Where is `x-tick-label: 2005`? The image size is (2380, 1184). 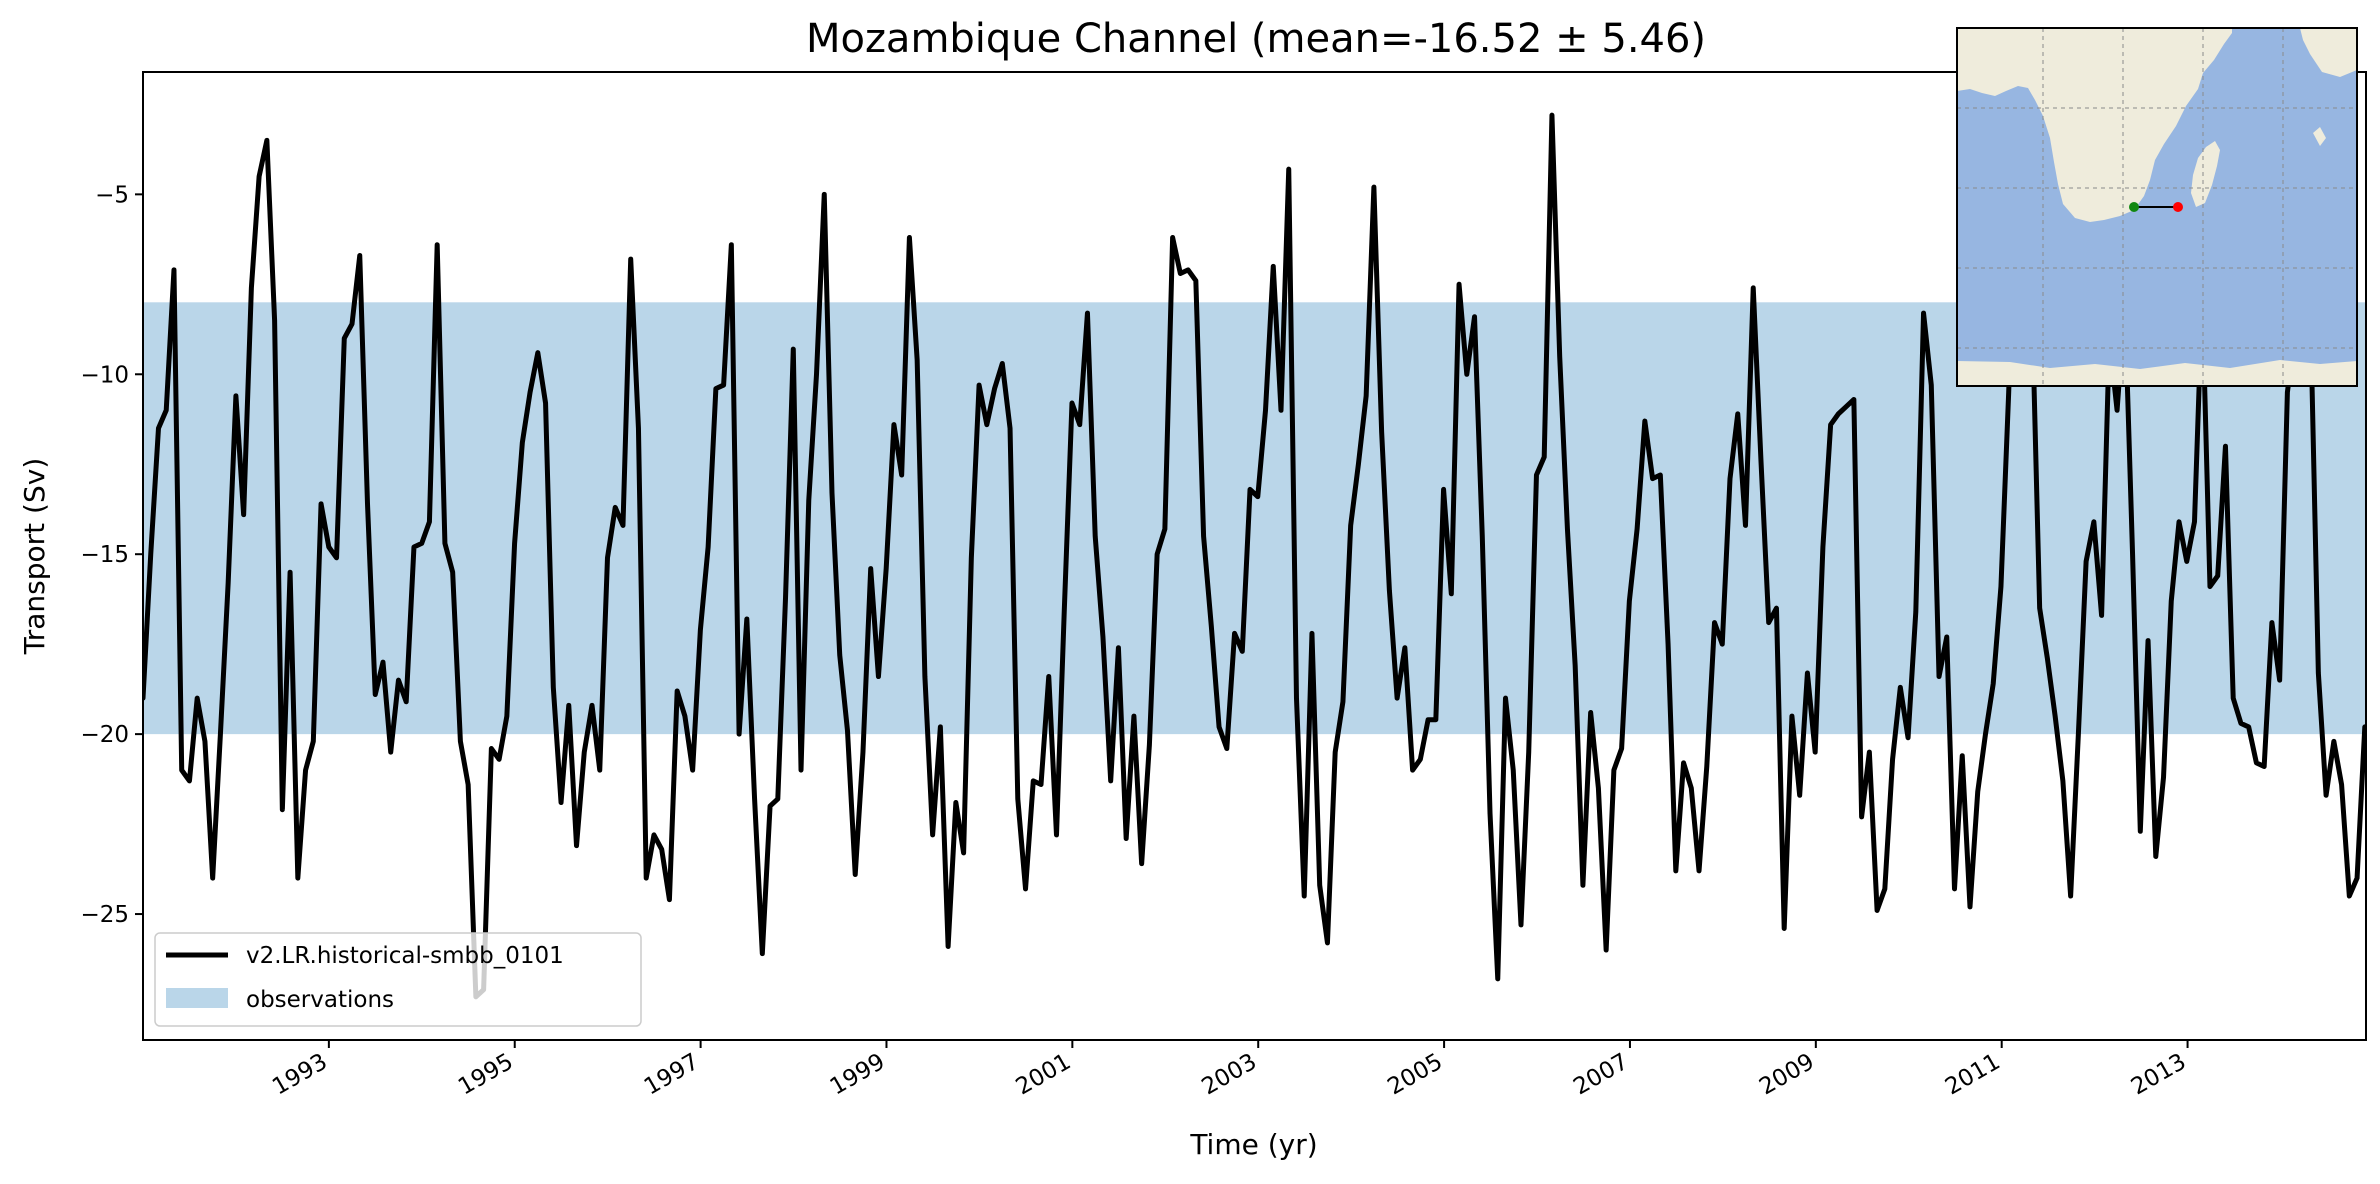
x-tick-label: 2005 is located at coordinates (1415, 1075).